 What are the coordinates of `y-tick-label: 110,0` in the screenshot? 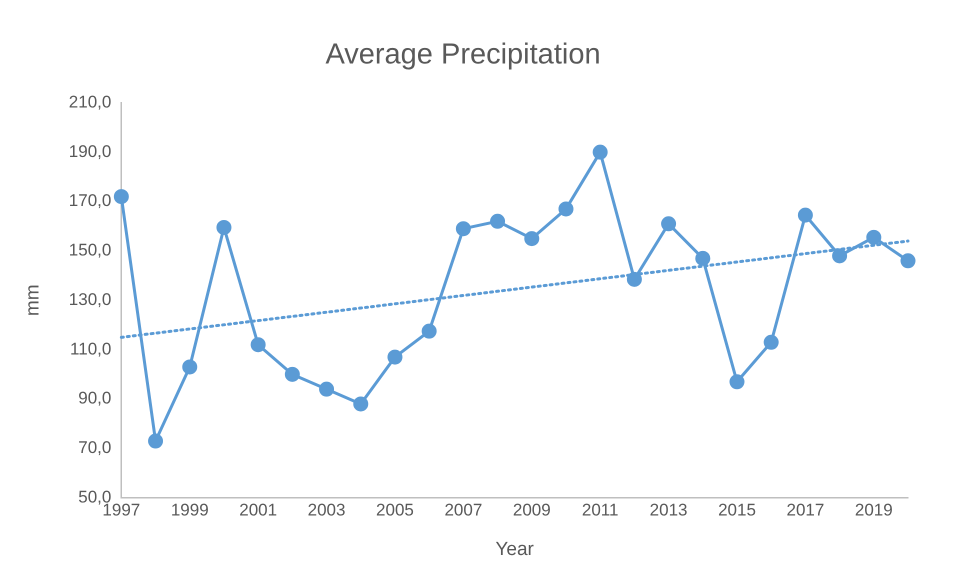 It's located at (91, 348).